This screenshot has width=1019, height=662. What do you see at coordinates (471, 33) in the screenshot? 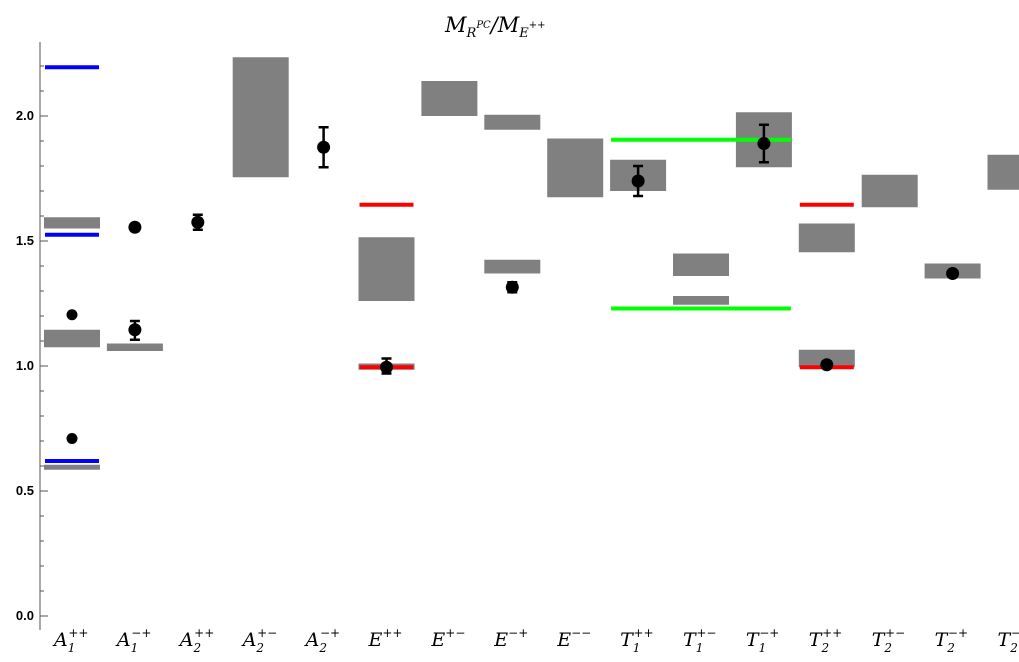
I see `title-sub1: R` at bounding box center [471, 33].